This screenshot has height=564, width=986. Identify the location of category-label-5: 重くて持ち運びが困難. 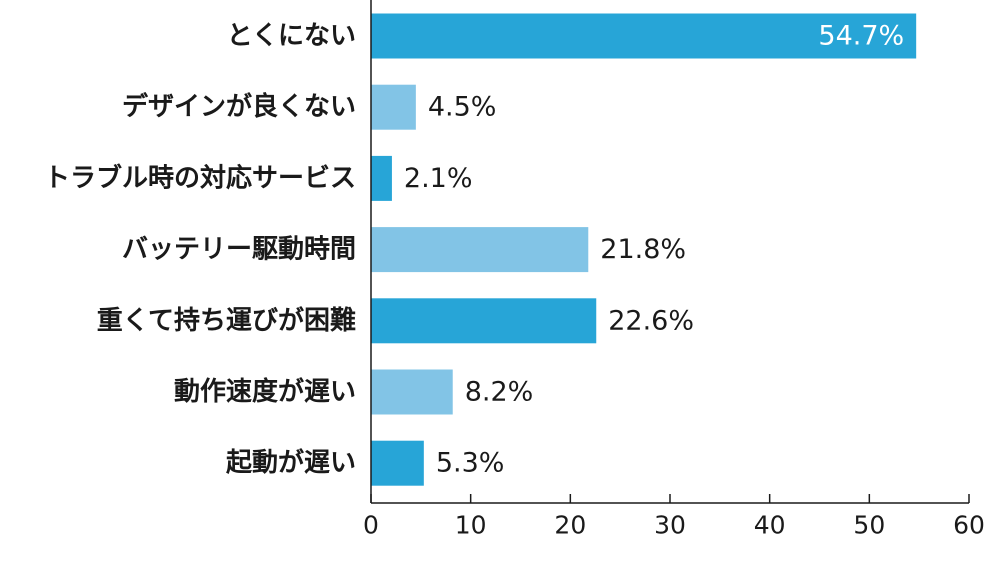
(226, 320).